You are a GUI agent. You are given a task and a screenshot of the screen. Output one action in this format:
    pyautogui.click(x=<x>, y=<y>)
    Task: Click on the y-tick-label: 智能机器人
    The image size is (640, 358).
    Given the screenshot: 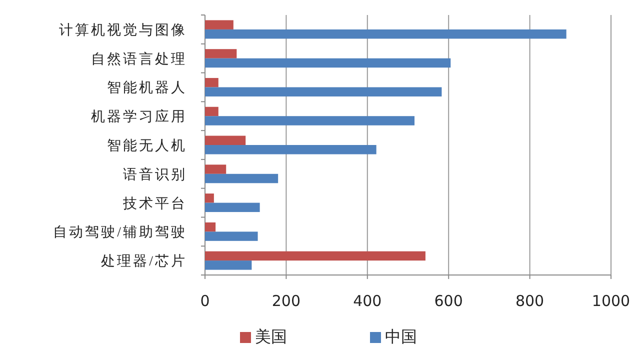 What is the action you would take?
    pyautogui.click(x=147, y=88)
    